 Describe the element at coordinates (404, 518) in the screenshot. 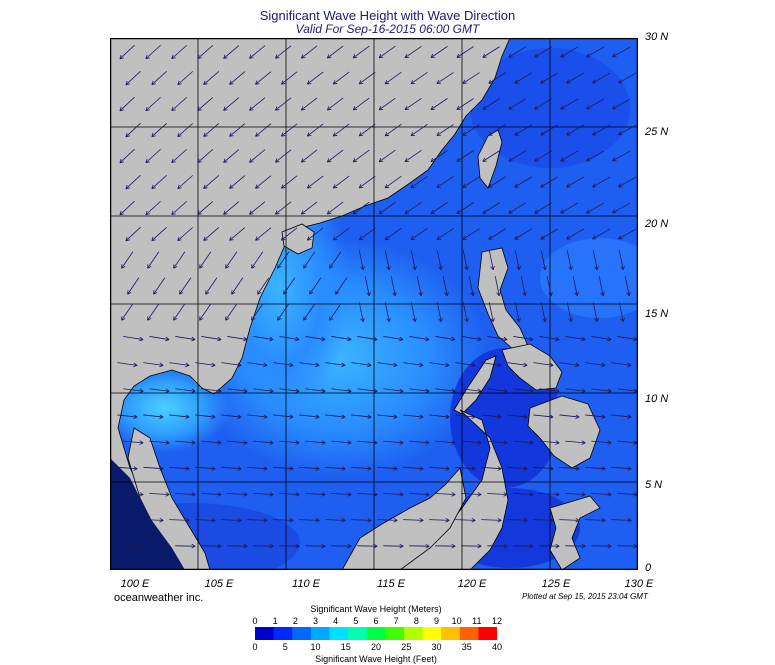

I see `land-borneo-west` at that location.